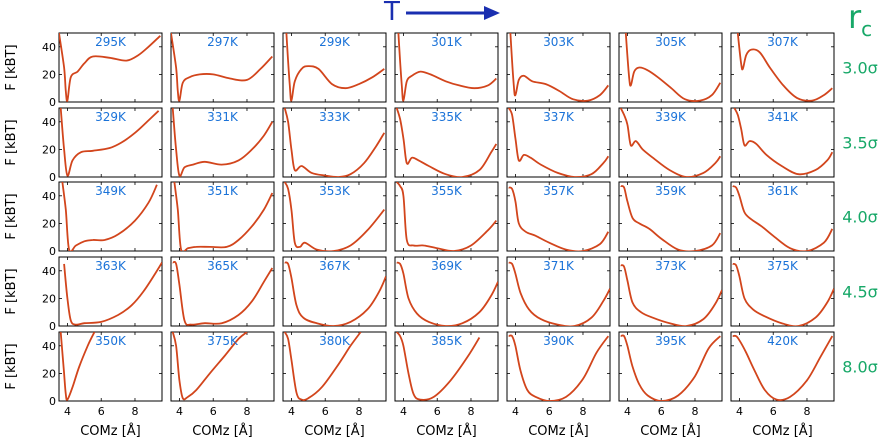 The height and width of the screenshot is (443, 883). I want to click on panel: 0 20 40 349K, so click(102, 219).